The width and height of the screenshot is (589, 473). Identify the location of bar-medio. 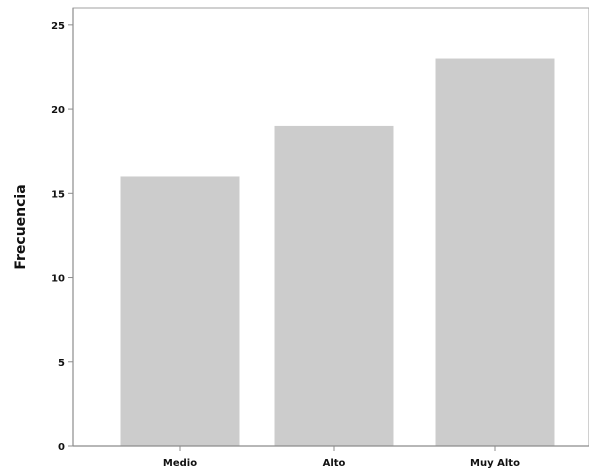
(180, 311).